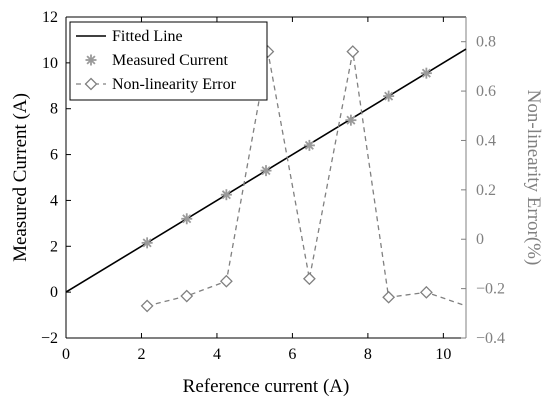  What do you see at coordinates (266, 386) in the screenshot?
I see `x-axis-label: Reference current (A)` at bounding box center [266, 386].